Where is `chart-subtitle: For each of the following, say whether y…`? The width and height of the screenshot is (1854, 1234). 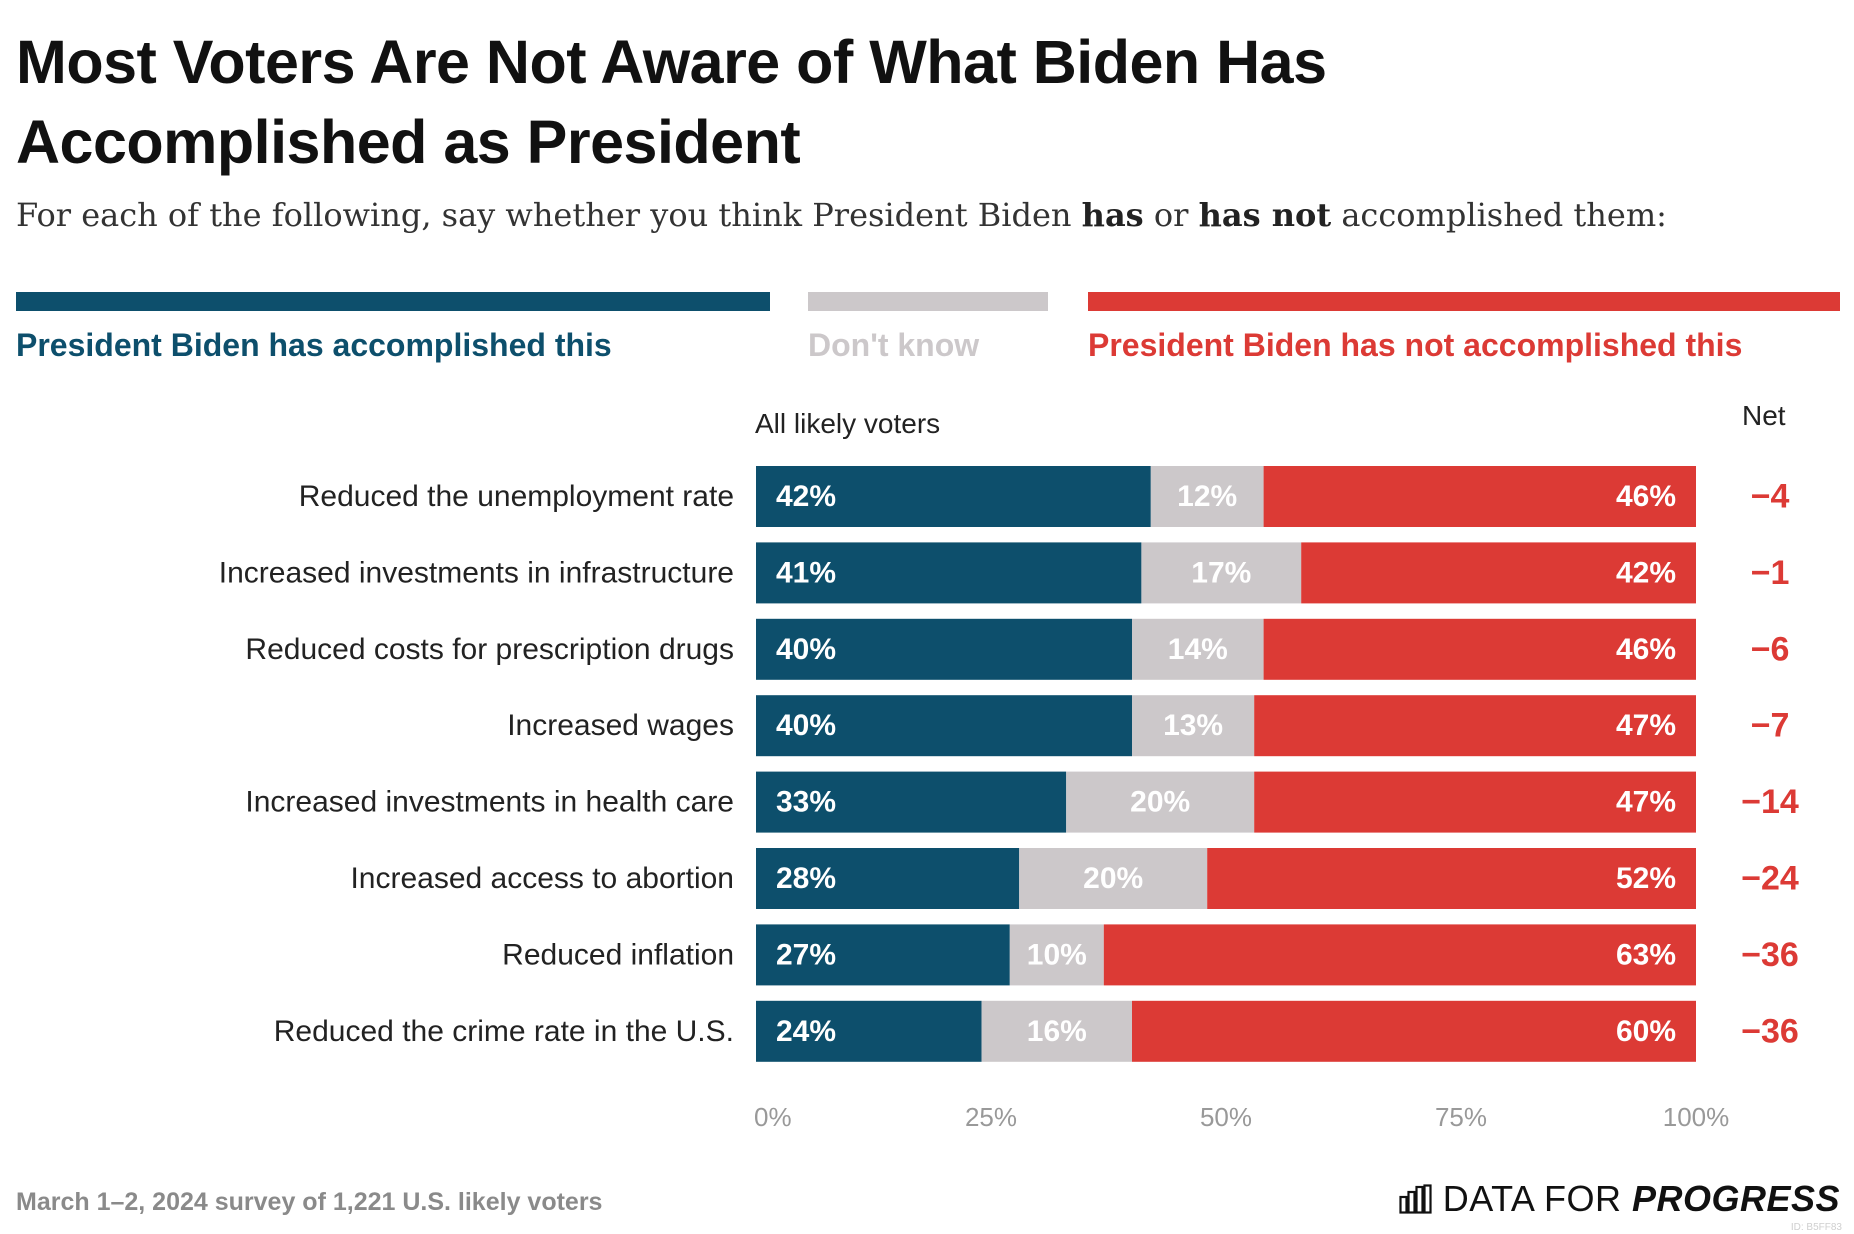 chart-subtitle: For each of the following, say whether y… is located at coordinates (841, 215).